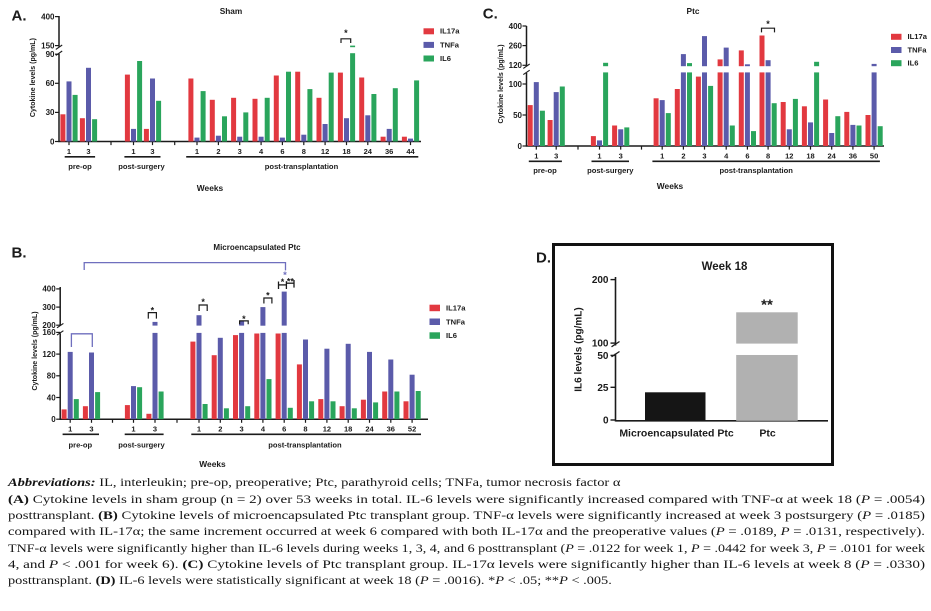 The image size is (931, 611). I want to click on svg-text: 80, so click(51, 376).